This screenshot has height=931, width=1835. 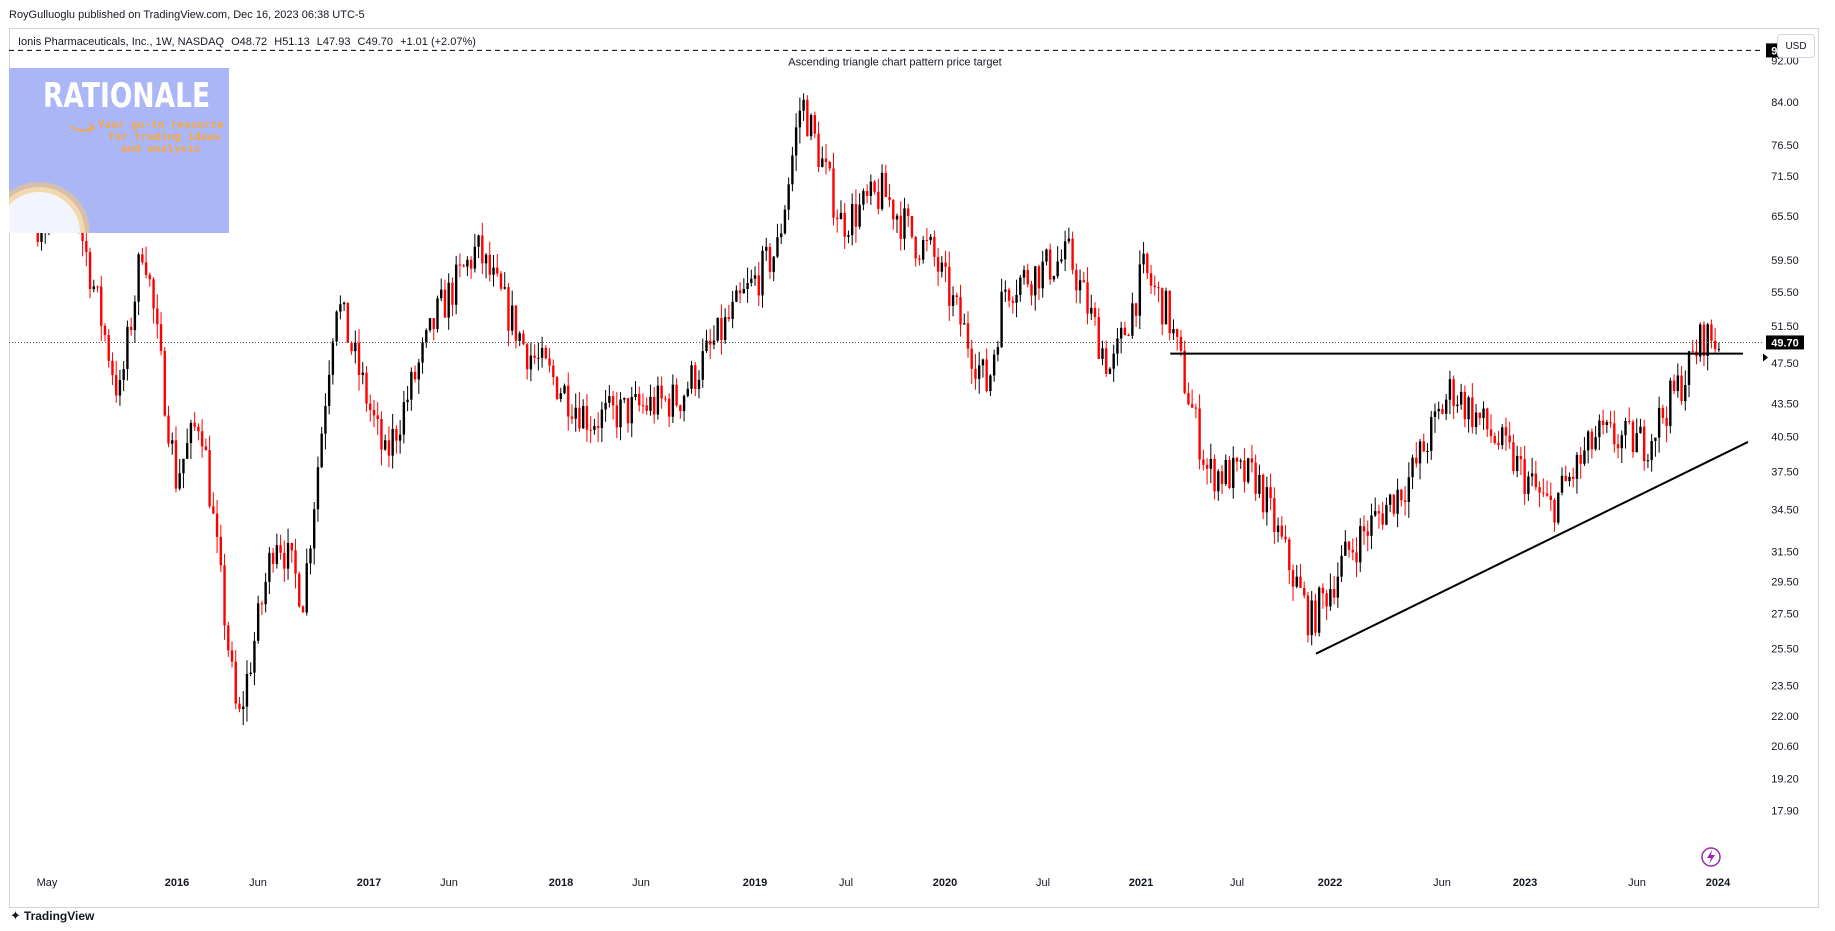 I want to click on currency-button: USD, so click(x=1796, y=46).